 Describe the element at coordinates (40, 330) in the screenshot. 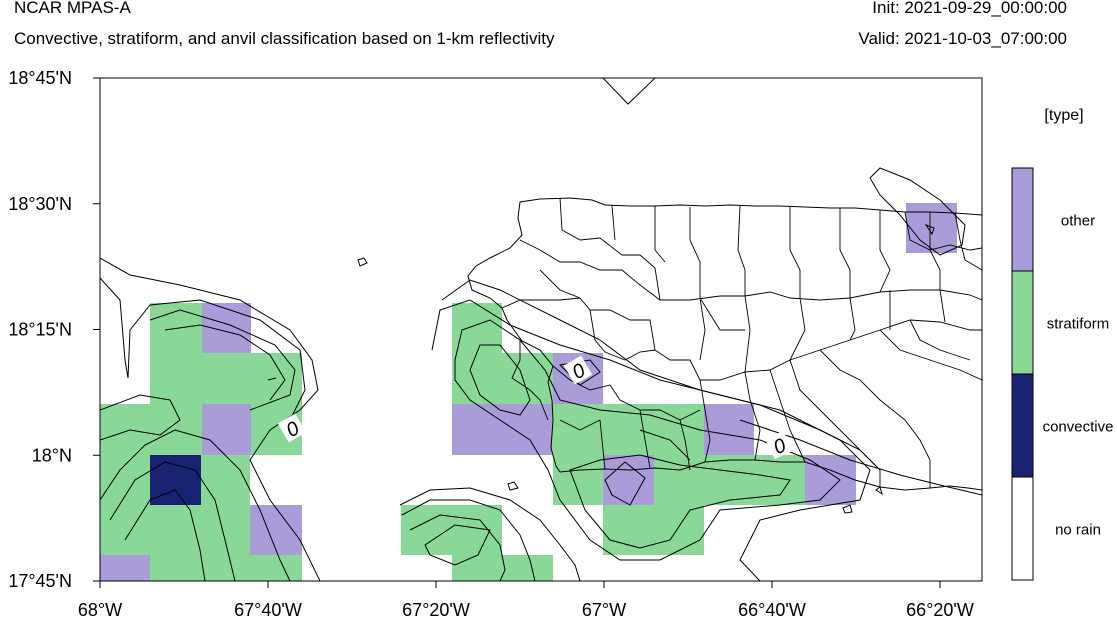

I see `y-tick-label: 18°15'N` at that location.